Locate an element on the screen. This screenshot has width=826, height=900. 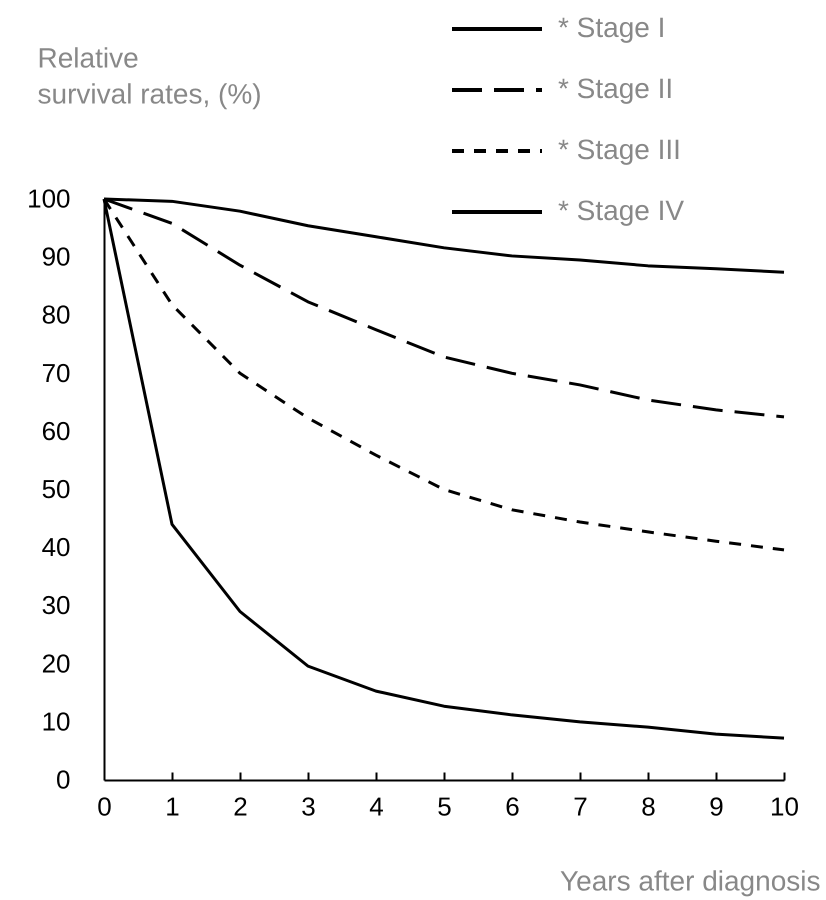
y-tick-label: 50 is located at coordinates (56, 489).